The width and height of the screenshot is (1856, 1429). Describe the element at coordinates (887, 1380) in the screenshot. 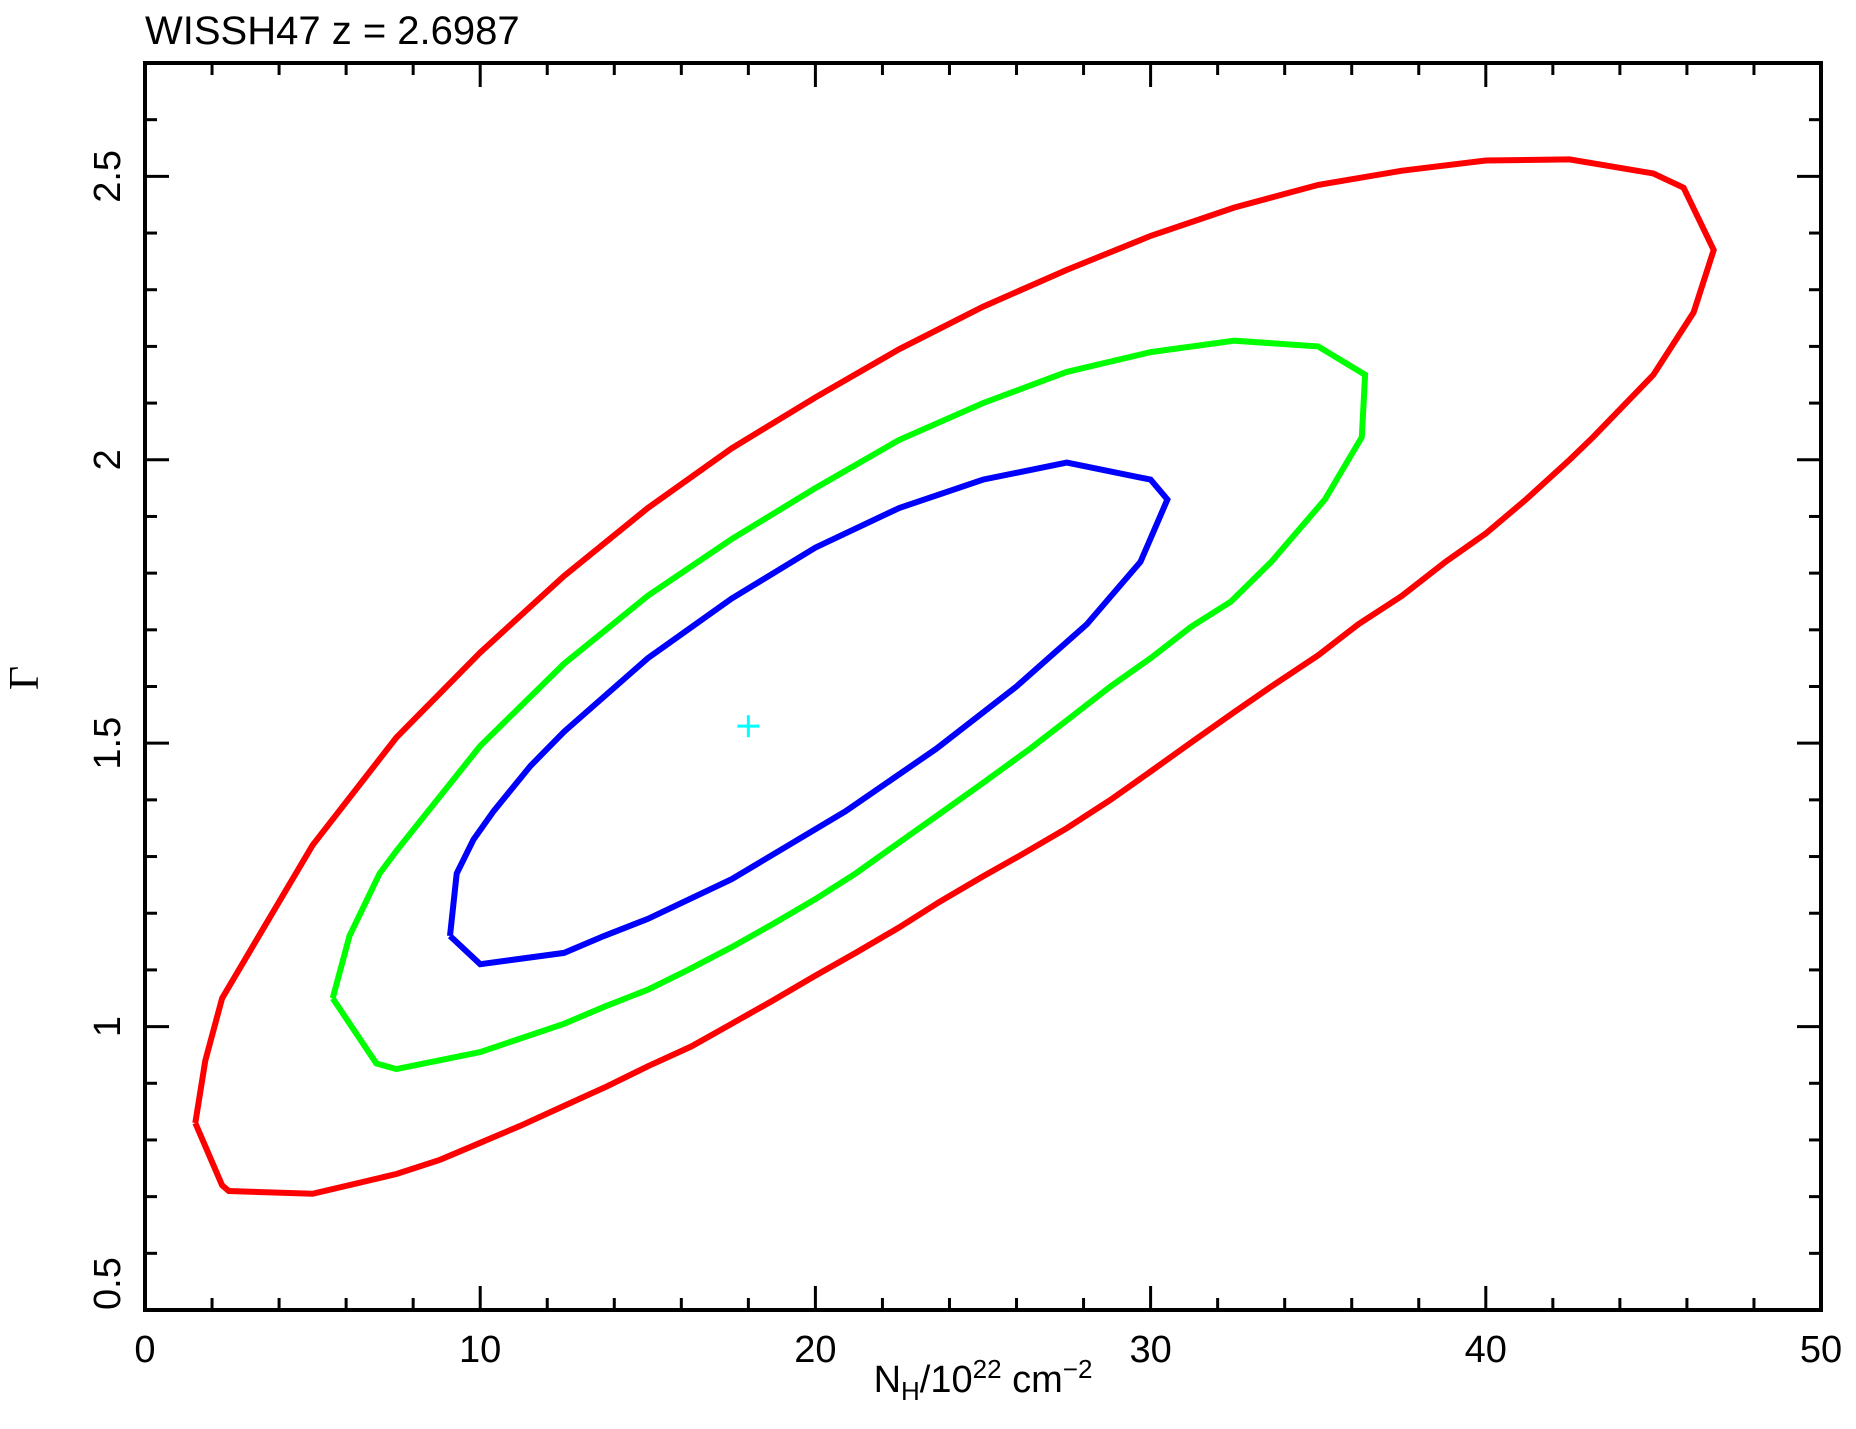

I see `x-axis-label-base: N` at that location.